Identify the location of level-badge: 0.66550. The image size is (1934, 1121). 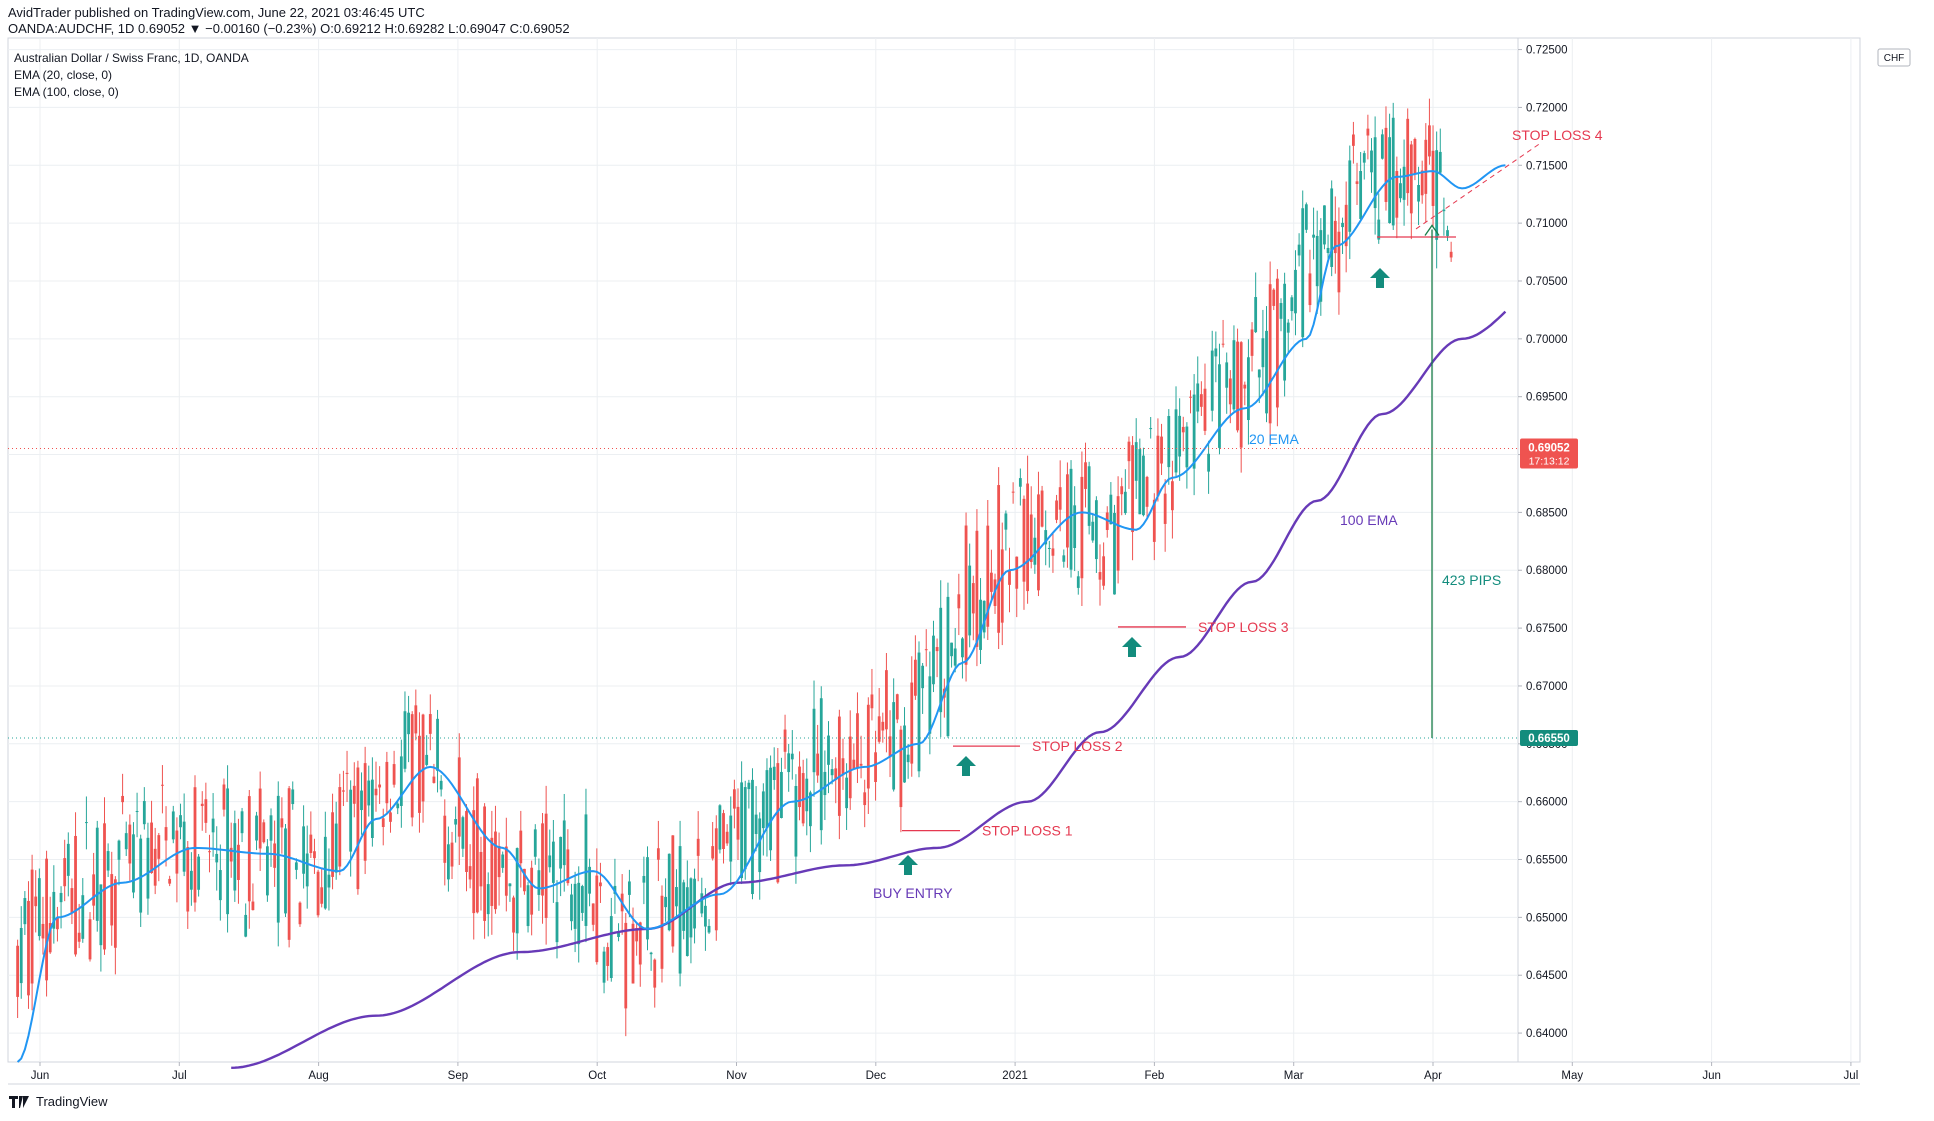
(1549, 738).